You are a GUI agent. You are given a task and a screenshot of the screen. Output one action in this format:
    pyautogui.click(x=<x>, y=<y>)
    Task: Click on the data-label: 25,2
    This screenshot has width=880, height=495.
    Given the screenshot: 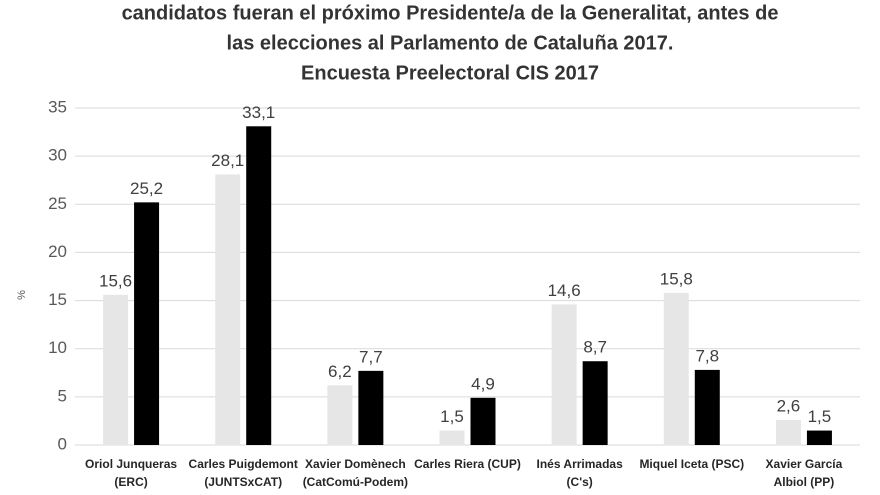 What is the action you would take?
    pyautogui.click(x=146, y=188)
    